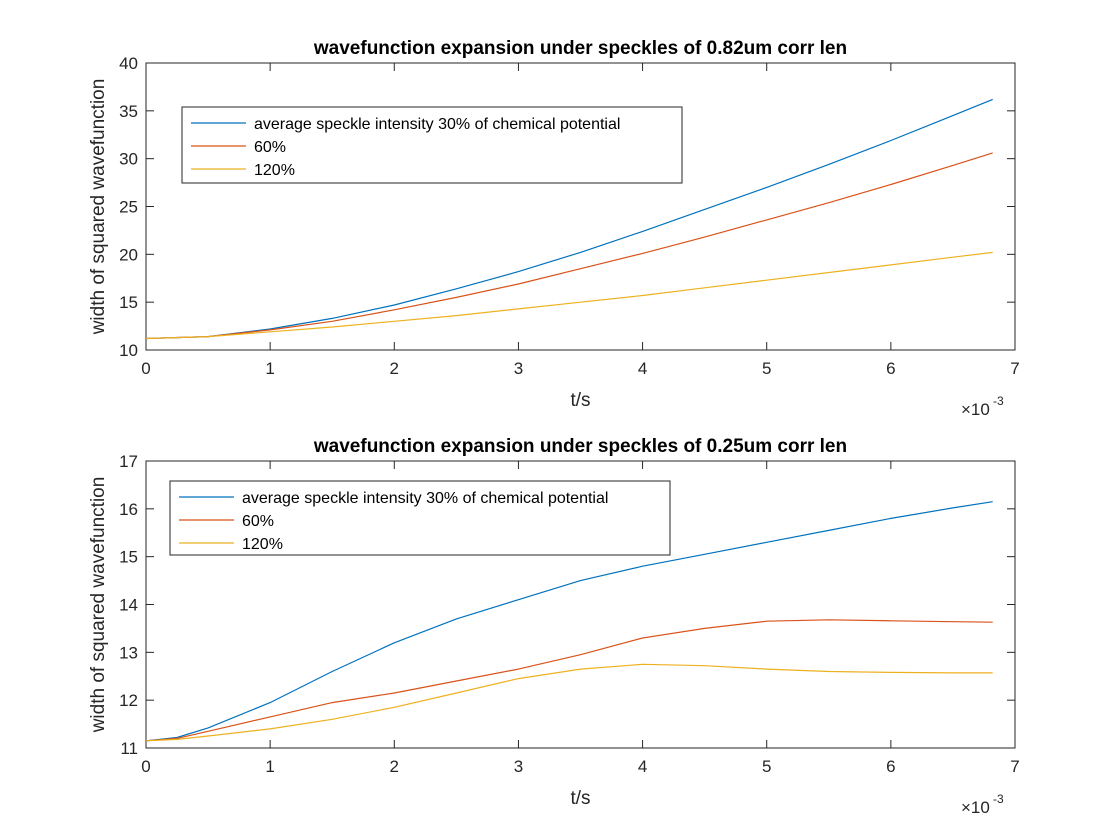 This screenshot has width=1120, height=840. What do you see at coordinates (128, 207) in the screenshot?
I see `chart-1-ytick-label: 25` at bounding box center [128, 207].